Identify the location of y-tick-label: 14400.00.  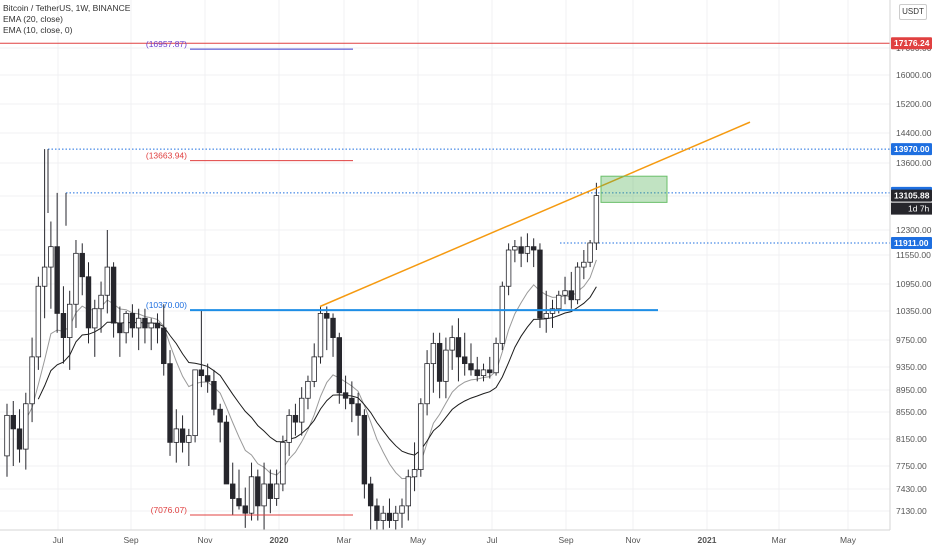
(914, 133).